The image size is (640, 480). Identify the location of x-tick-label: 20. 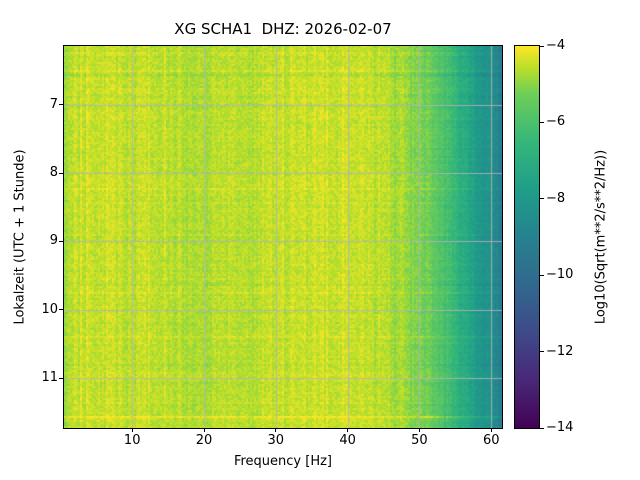
(204, 440).